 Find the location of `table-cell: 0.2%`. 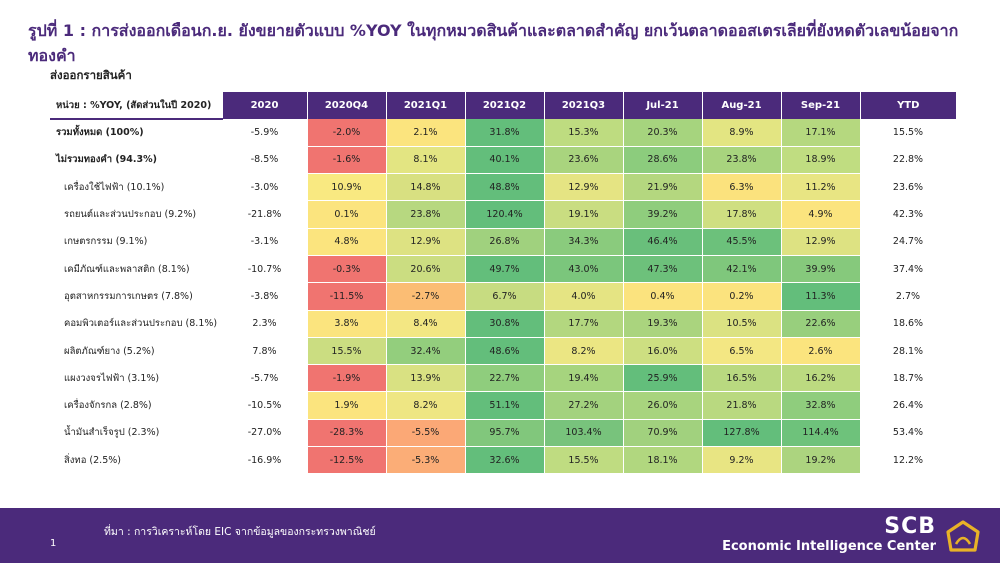

table-cell: 0.2% is located at coordinates (742, 296).